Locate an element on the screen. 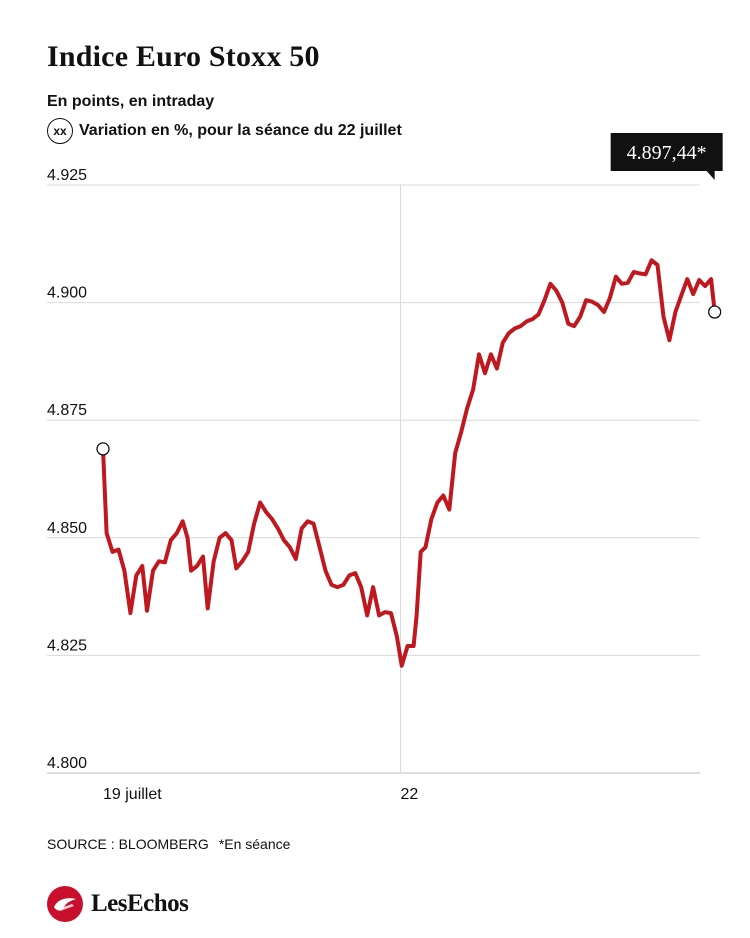 The height and width of the screenshot is (938, 750). source-line: SOURCE : BLOOMBERG *En séance is located at coordinates (168, 844).